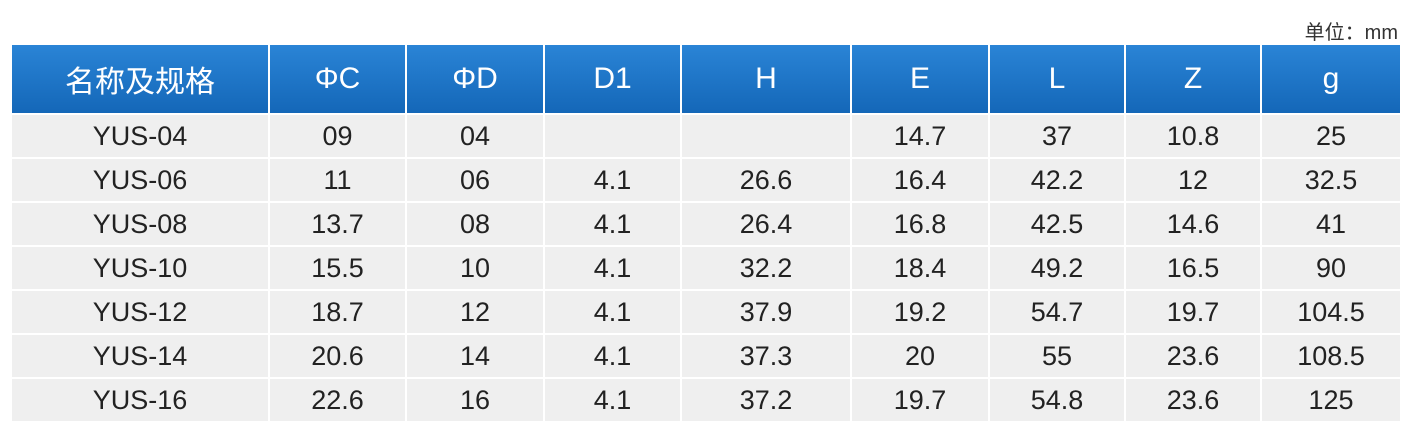  What do you see at coordinates (1331, 268) in the screenshot?
I see `table-cell: 90` at bounding box center [1331, 268].